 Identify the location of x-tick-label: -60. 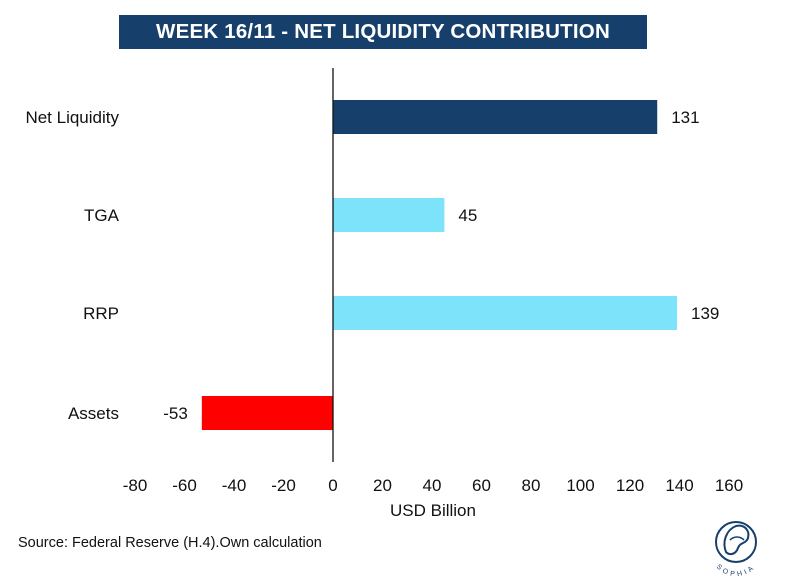
(184, 485).